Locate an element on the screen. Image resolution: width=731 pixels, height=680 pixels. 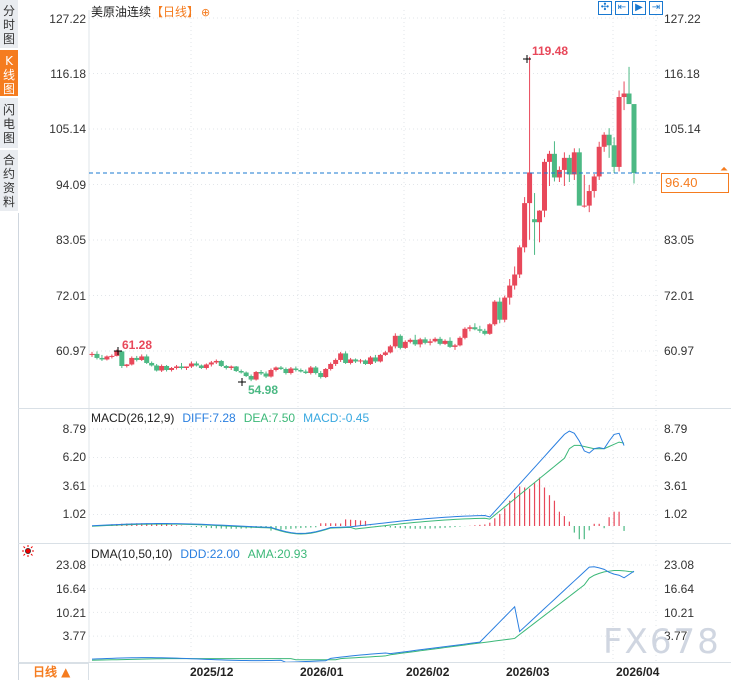
tab-label: 分时图 is located at coordinates (9, 25).